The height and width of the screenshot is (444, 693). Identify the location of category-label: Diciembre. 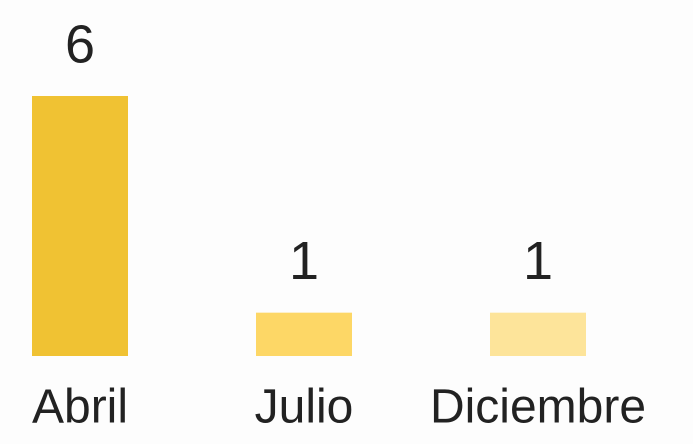
(538, 407).